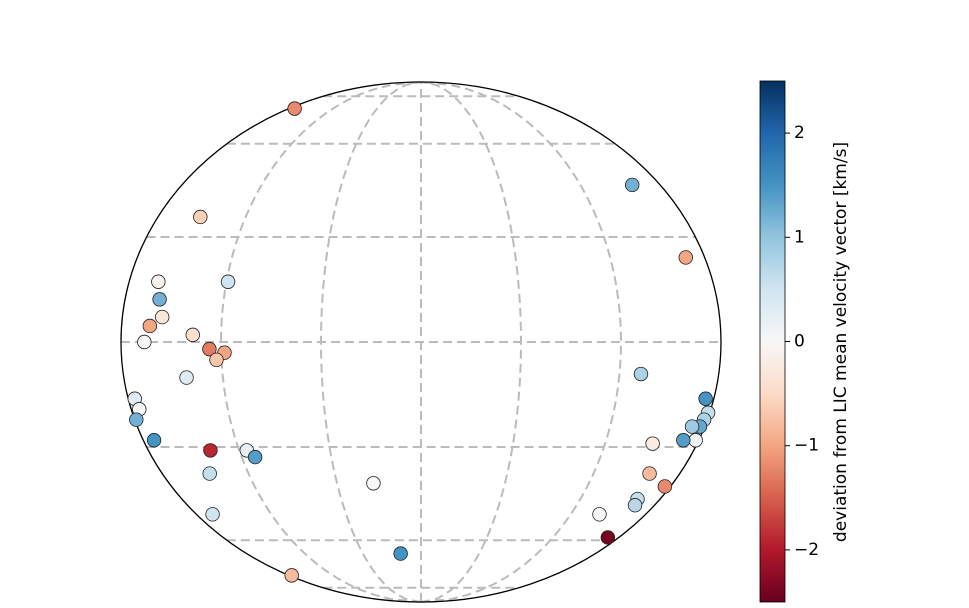 The width and height of the screenshot is (969, 608). Describe the element at coordinates (806, 550) in the screenshot. I see `colorbar-tick-label: −2` at that location.